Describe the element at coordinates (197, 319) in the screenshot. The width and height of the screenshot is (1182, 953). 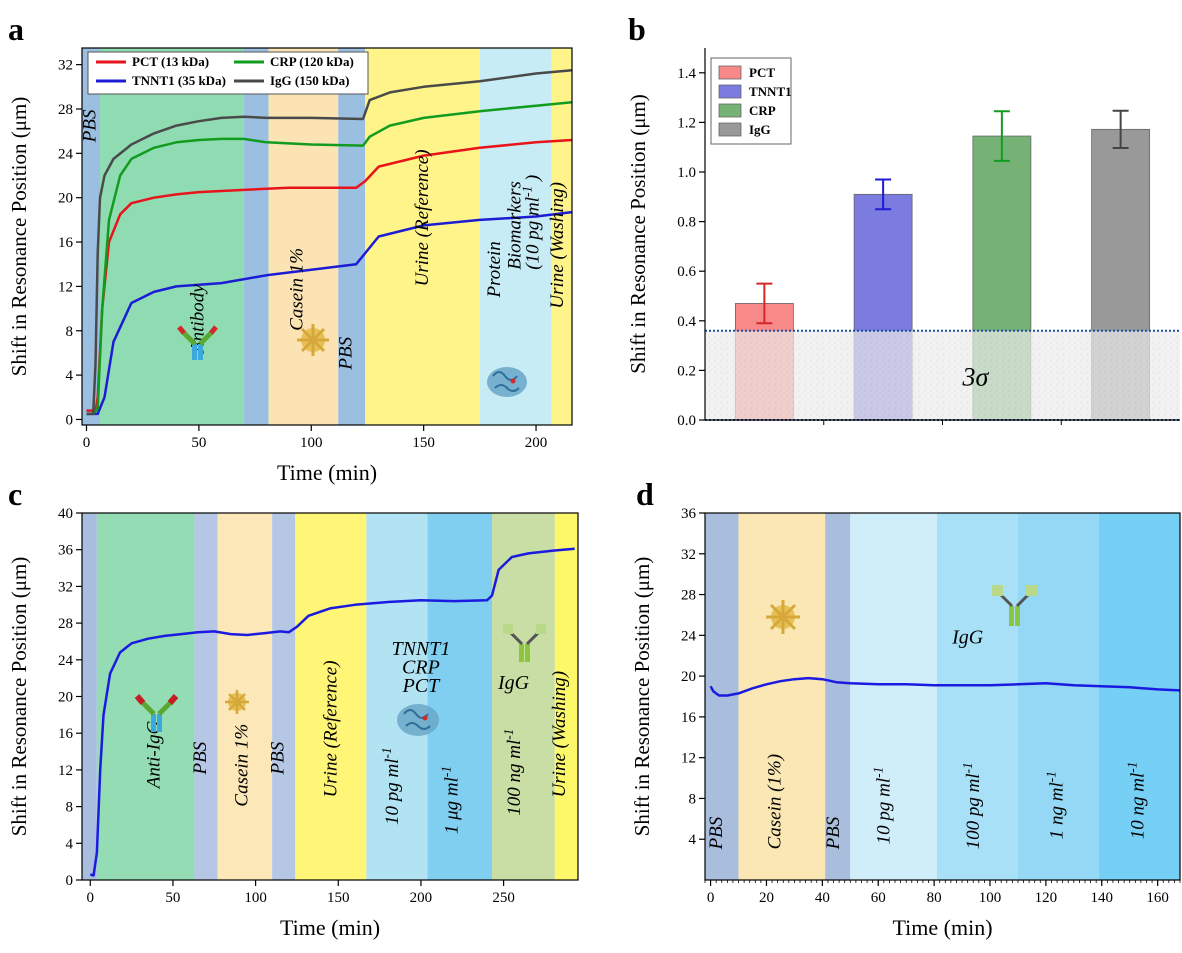
I see `panel-a-region-label-1: Antibody` at that location.